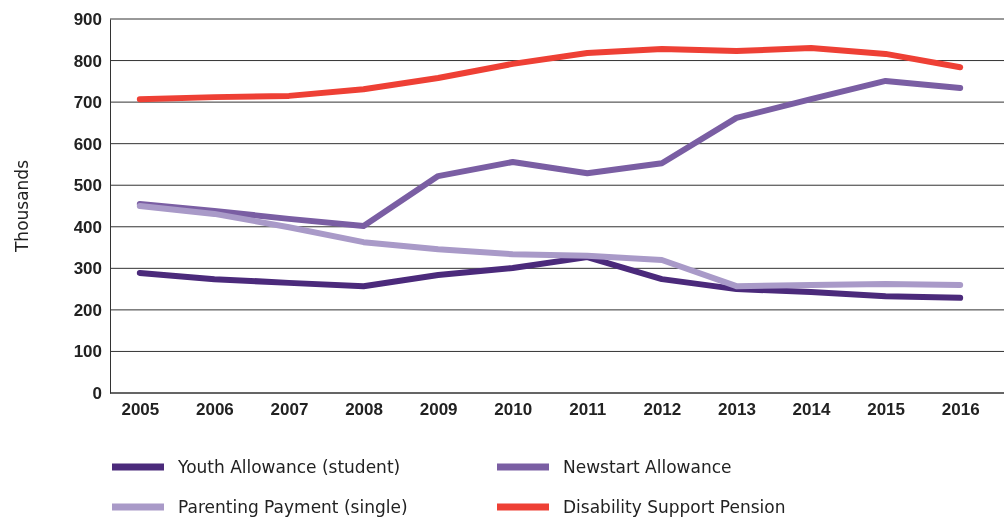 This screenshot has height=521, width=1004. Describe the element at coordinates (364, 410) in the screenshot. I see `x-tick-label: 2008` at that location.